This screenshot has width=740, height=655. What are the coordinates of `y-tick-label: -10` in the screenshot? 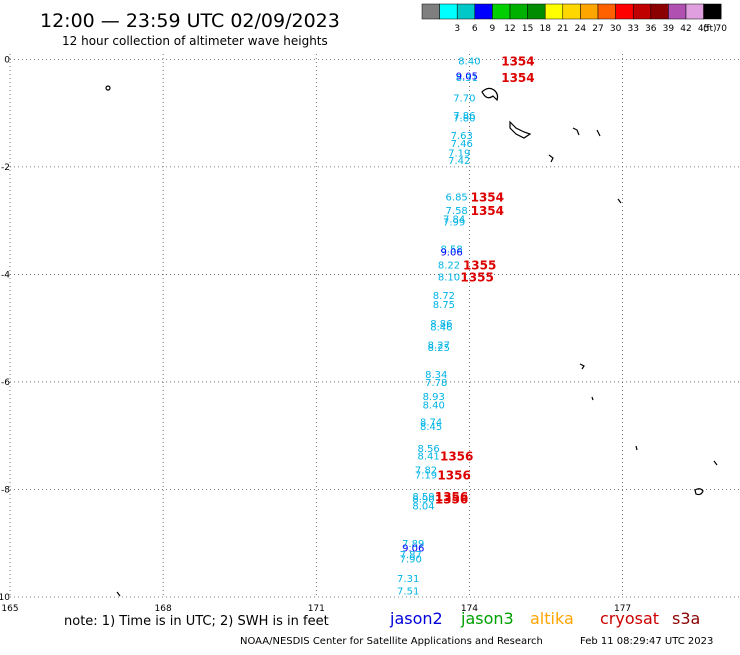 It's located at (5, 598).